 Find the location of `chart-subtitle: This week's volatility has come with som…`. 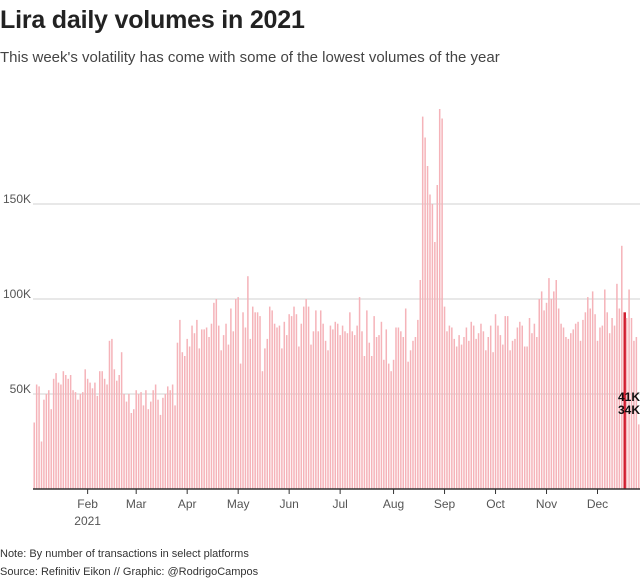

chart-subtitle: This week's volatility has come with som… is located at coordinates (250, 57).